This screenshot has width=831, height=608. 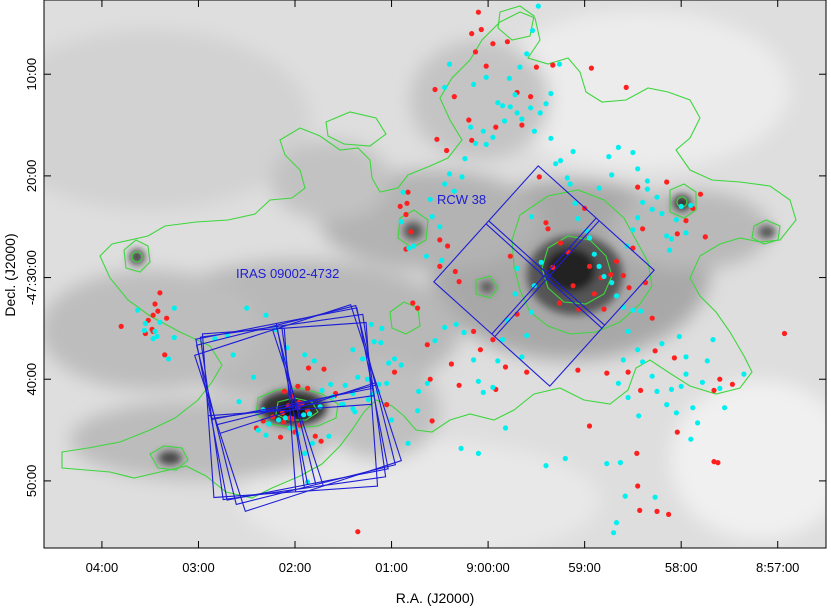 What do you see at coordinates (487, 567) in the screenshot?
I see `x-tick-label: 9:00:00` at bounding box center [487, 567].